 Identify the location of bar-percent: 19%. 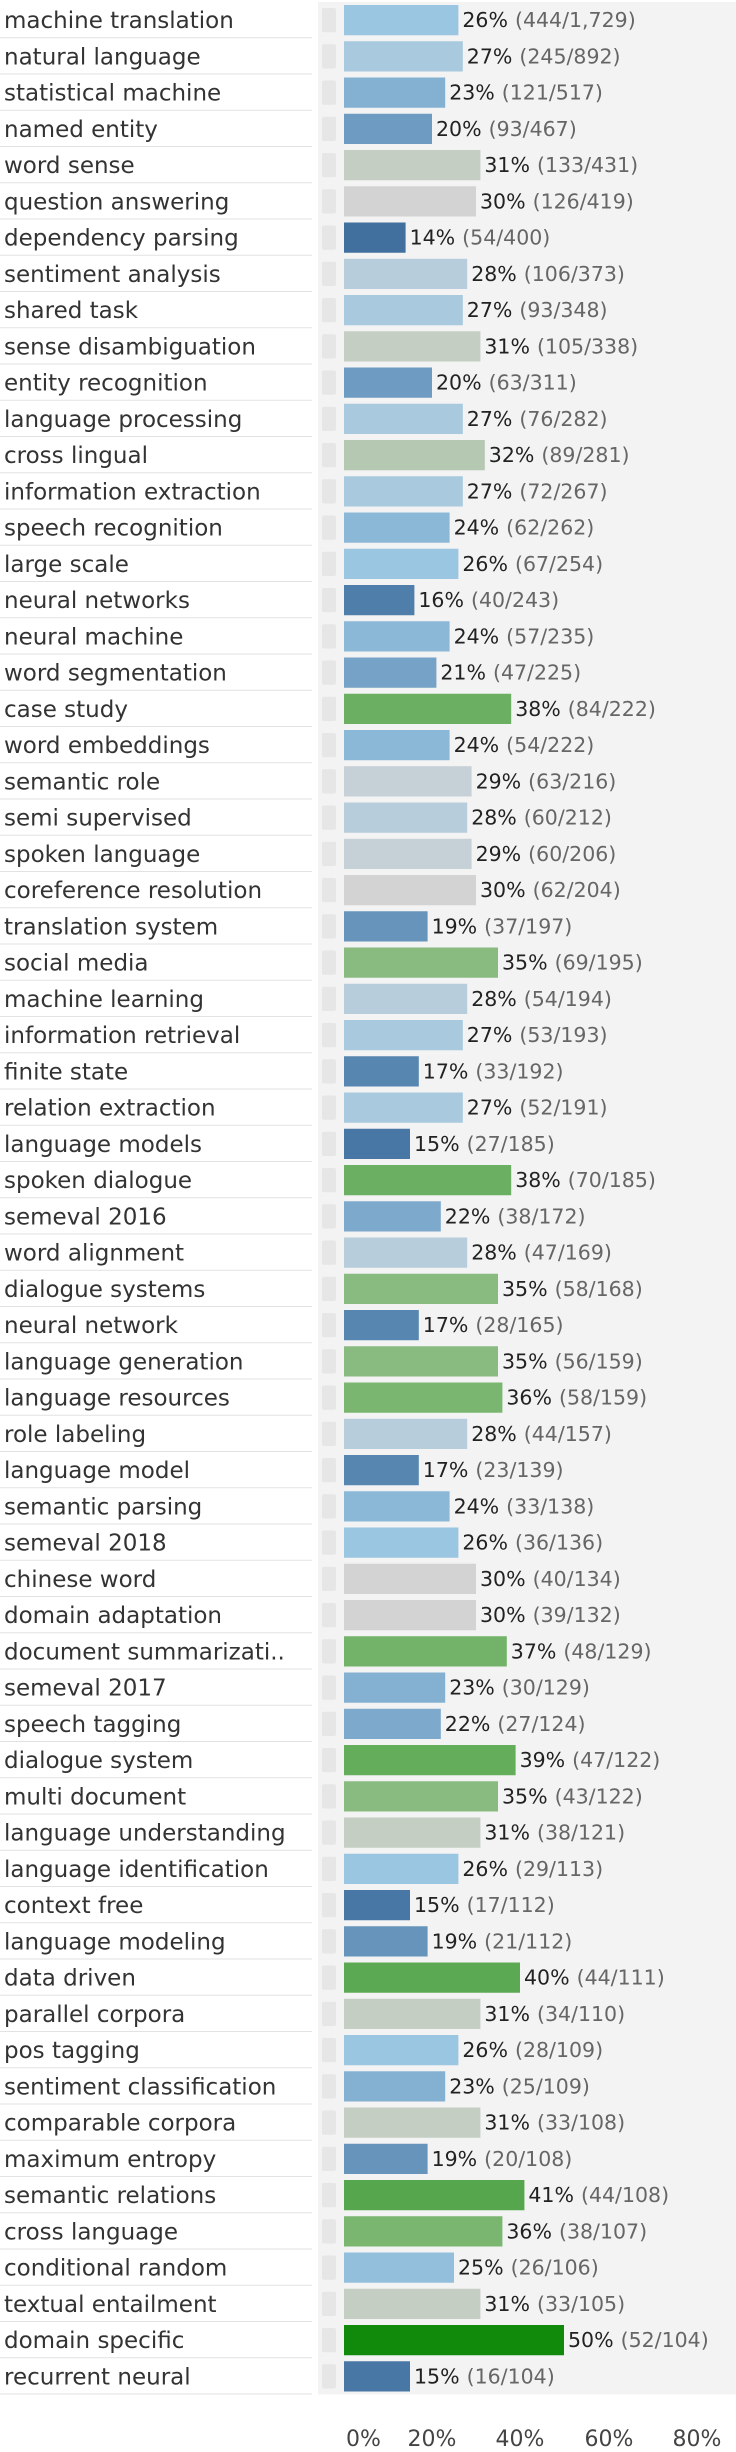
(455, 926).